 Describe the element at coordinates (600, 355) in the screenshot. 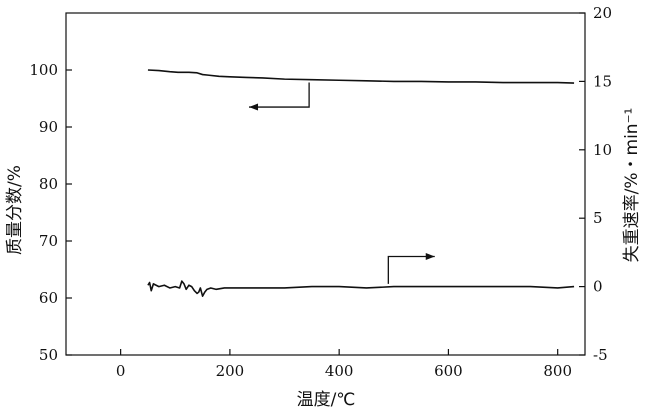

I see `y-right-tick-label: -5` at that location.